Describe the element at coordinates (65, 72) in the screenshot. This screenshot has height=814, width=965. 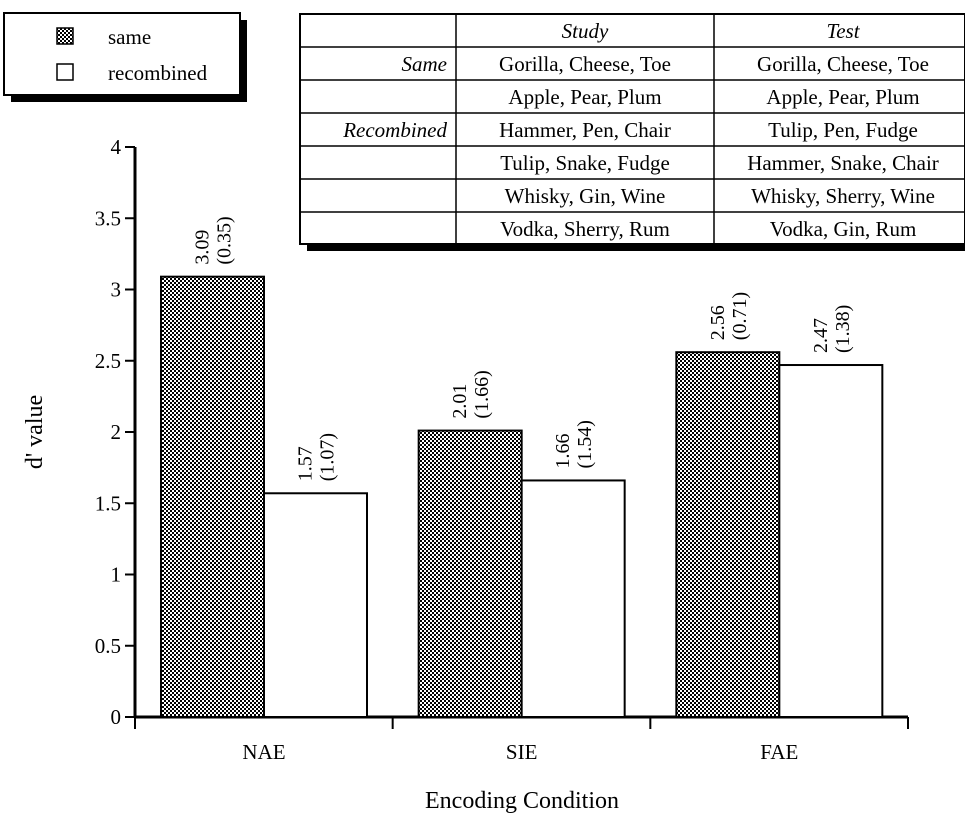
I see `legend-swatch-recombined` at that location.